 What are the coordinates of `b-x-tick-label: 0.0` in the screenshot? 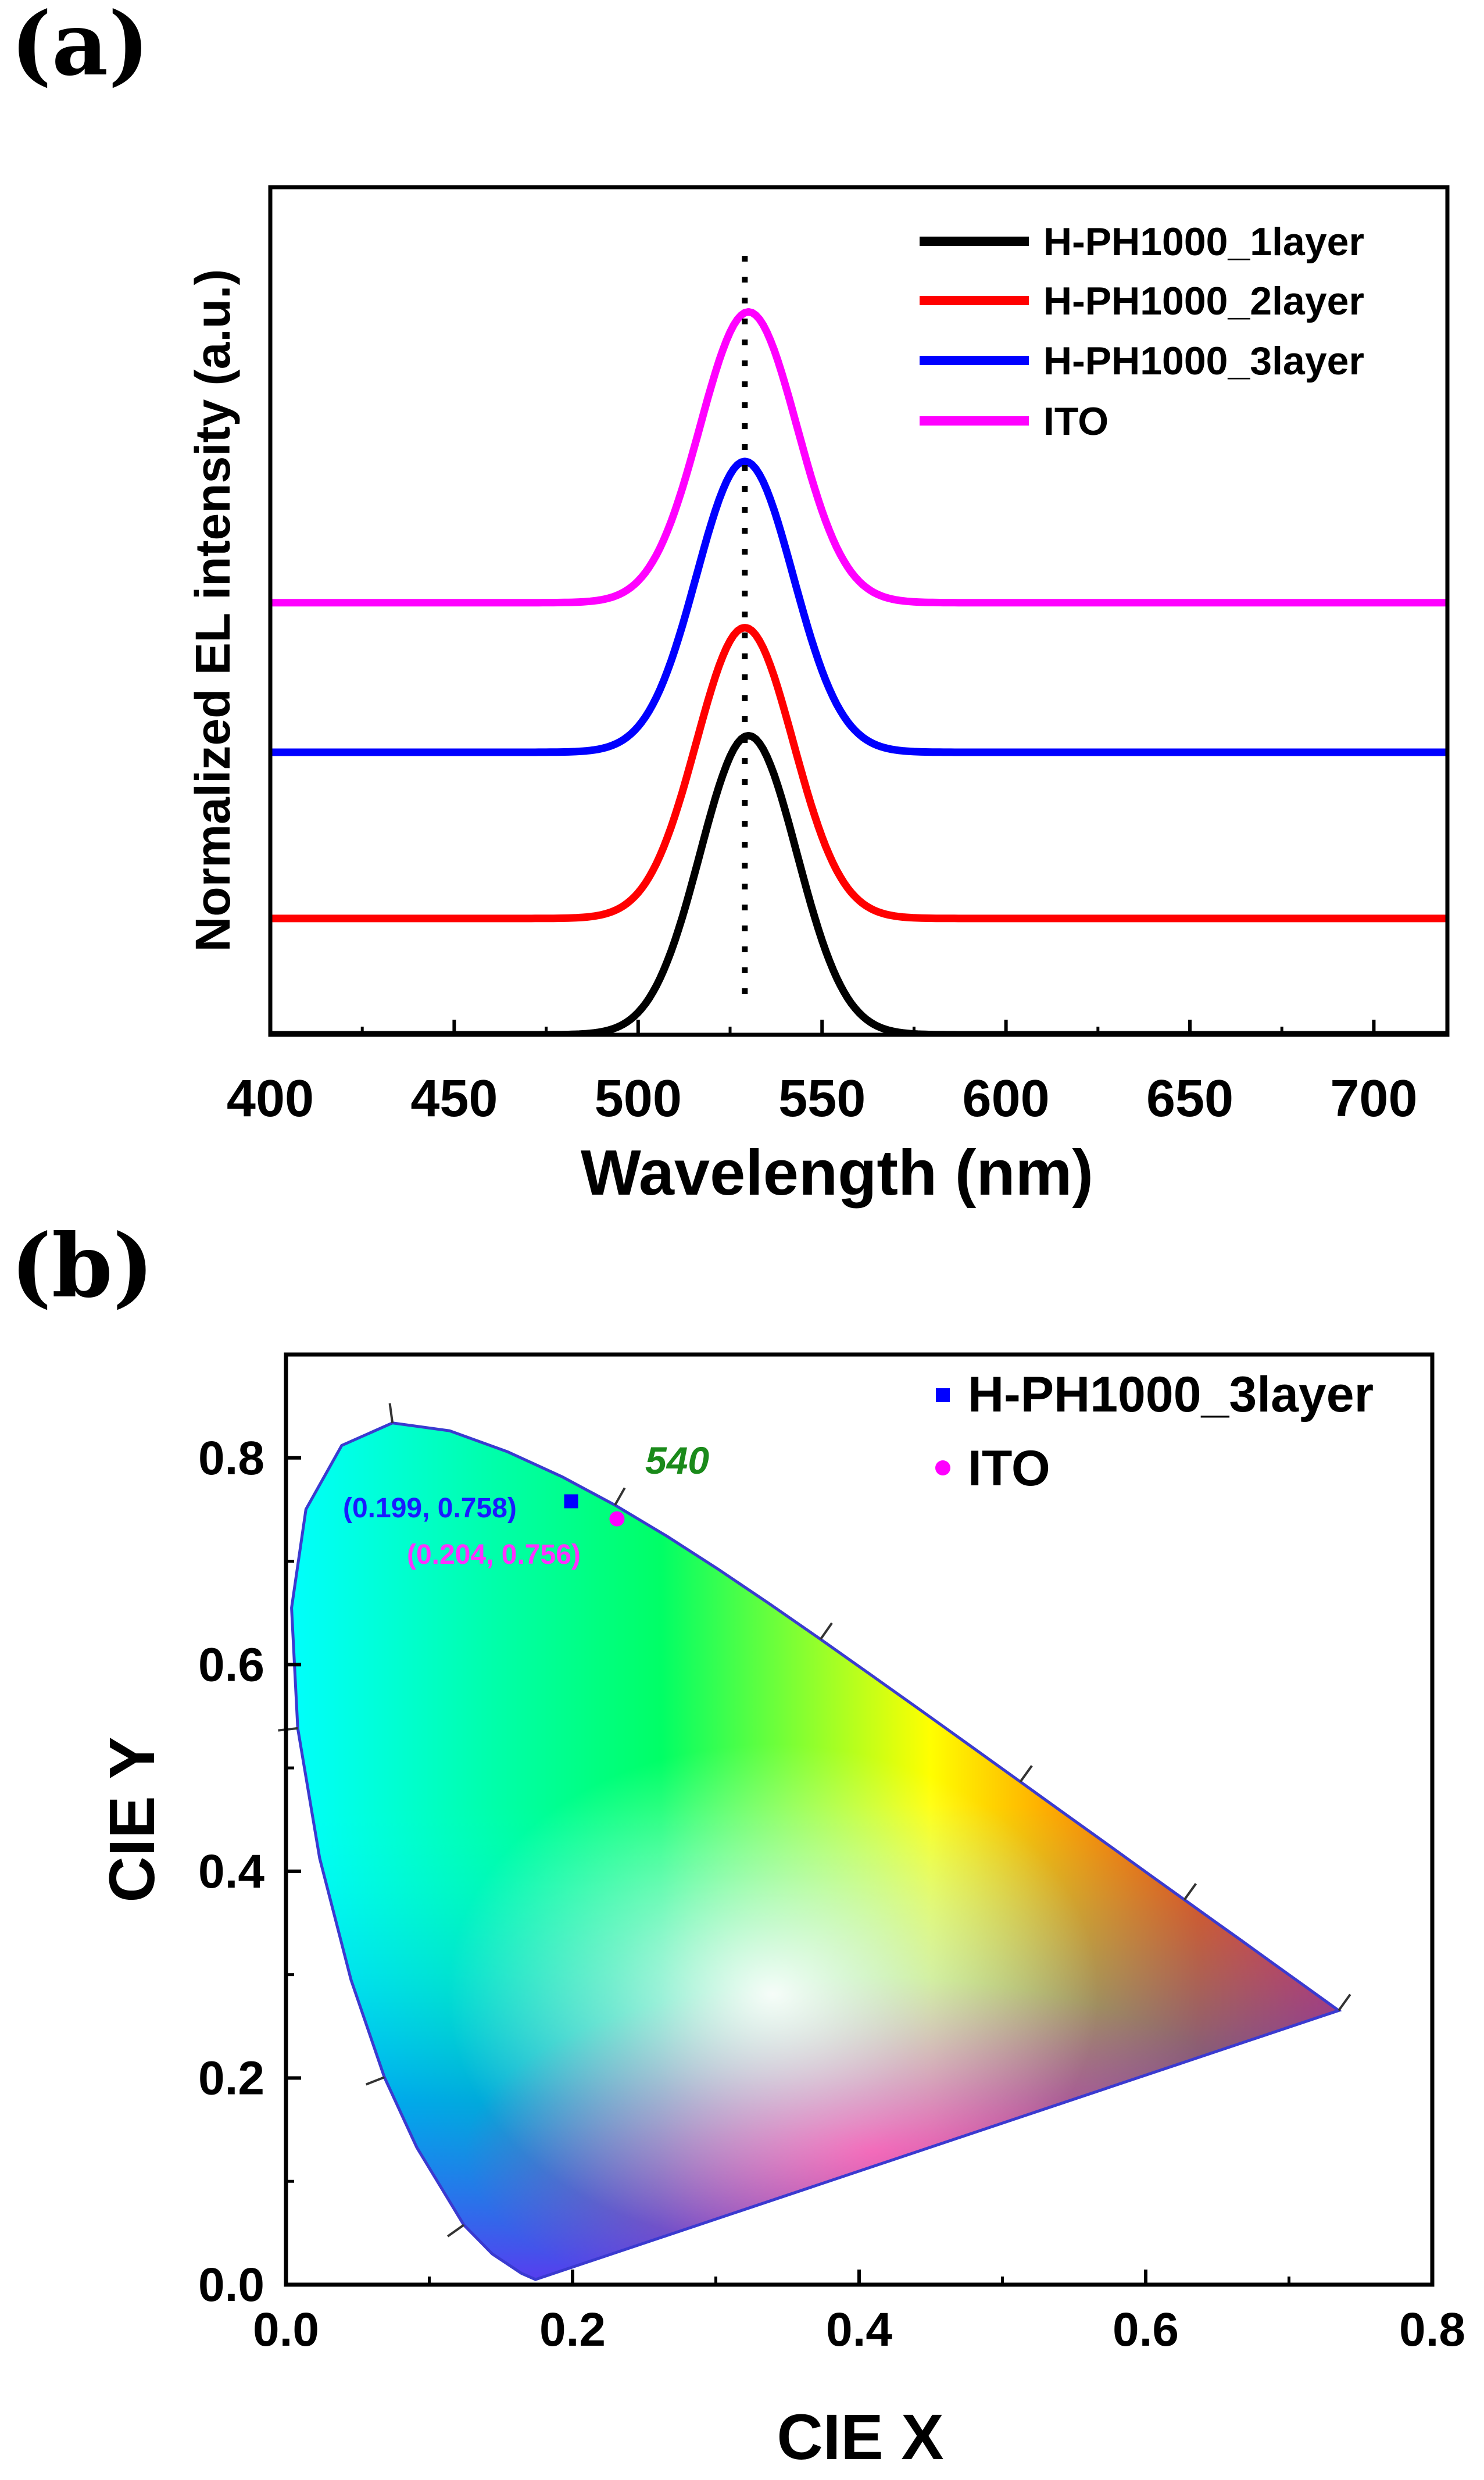 It's located at (286, 2329).